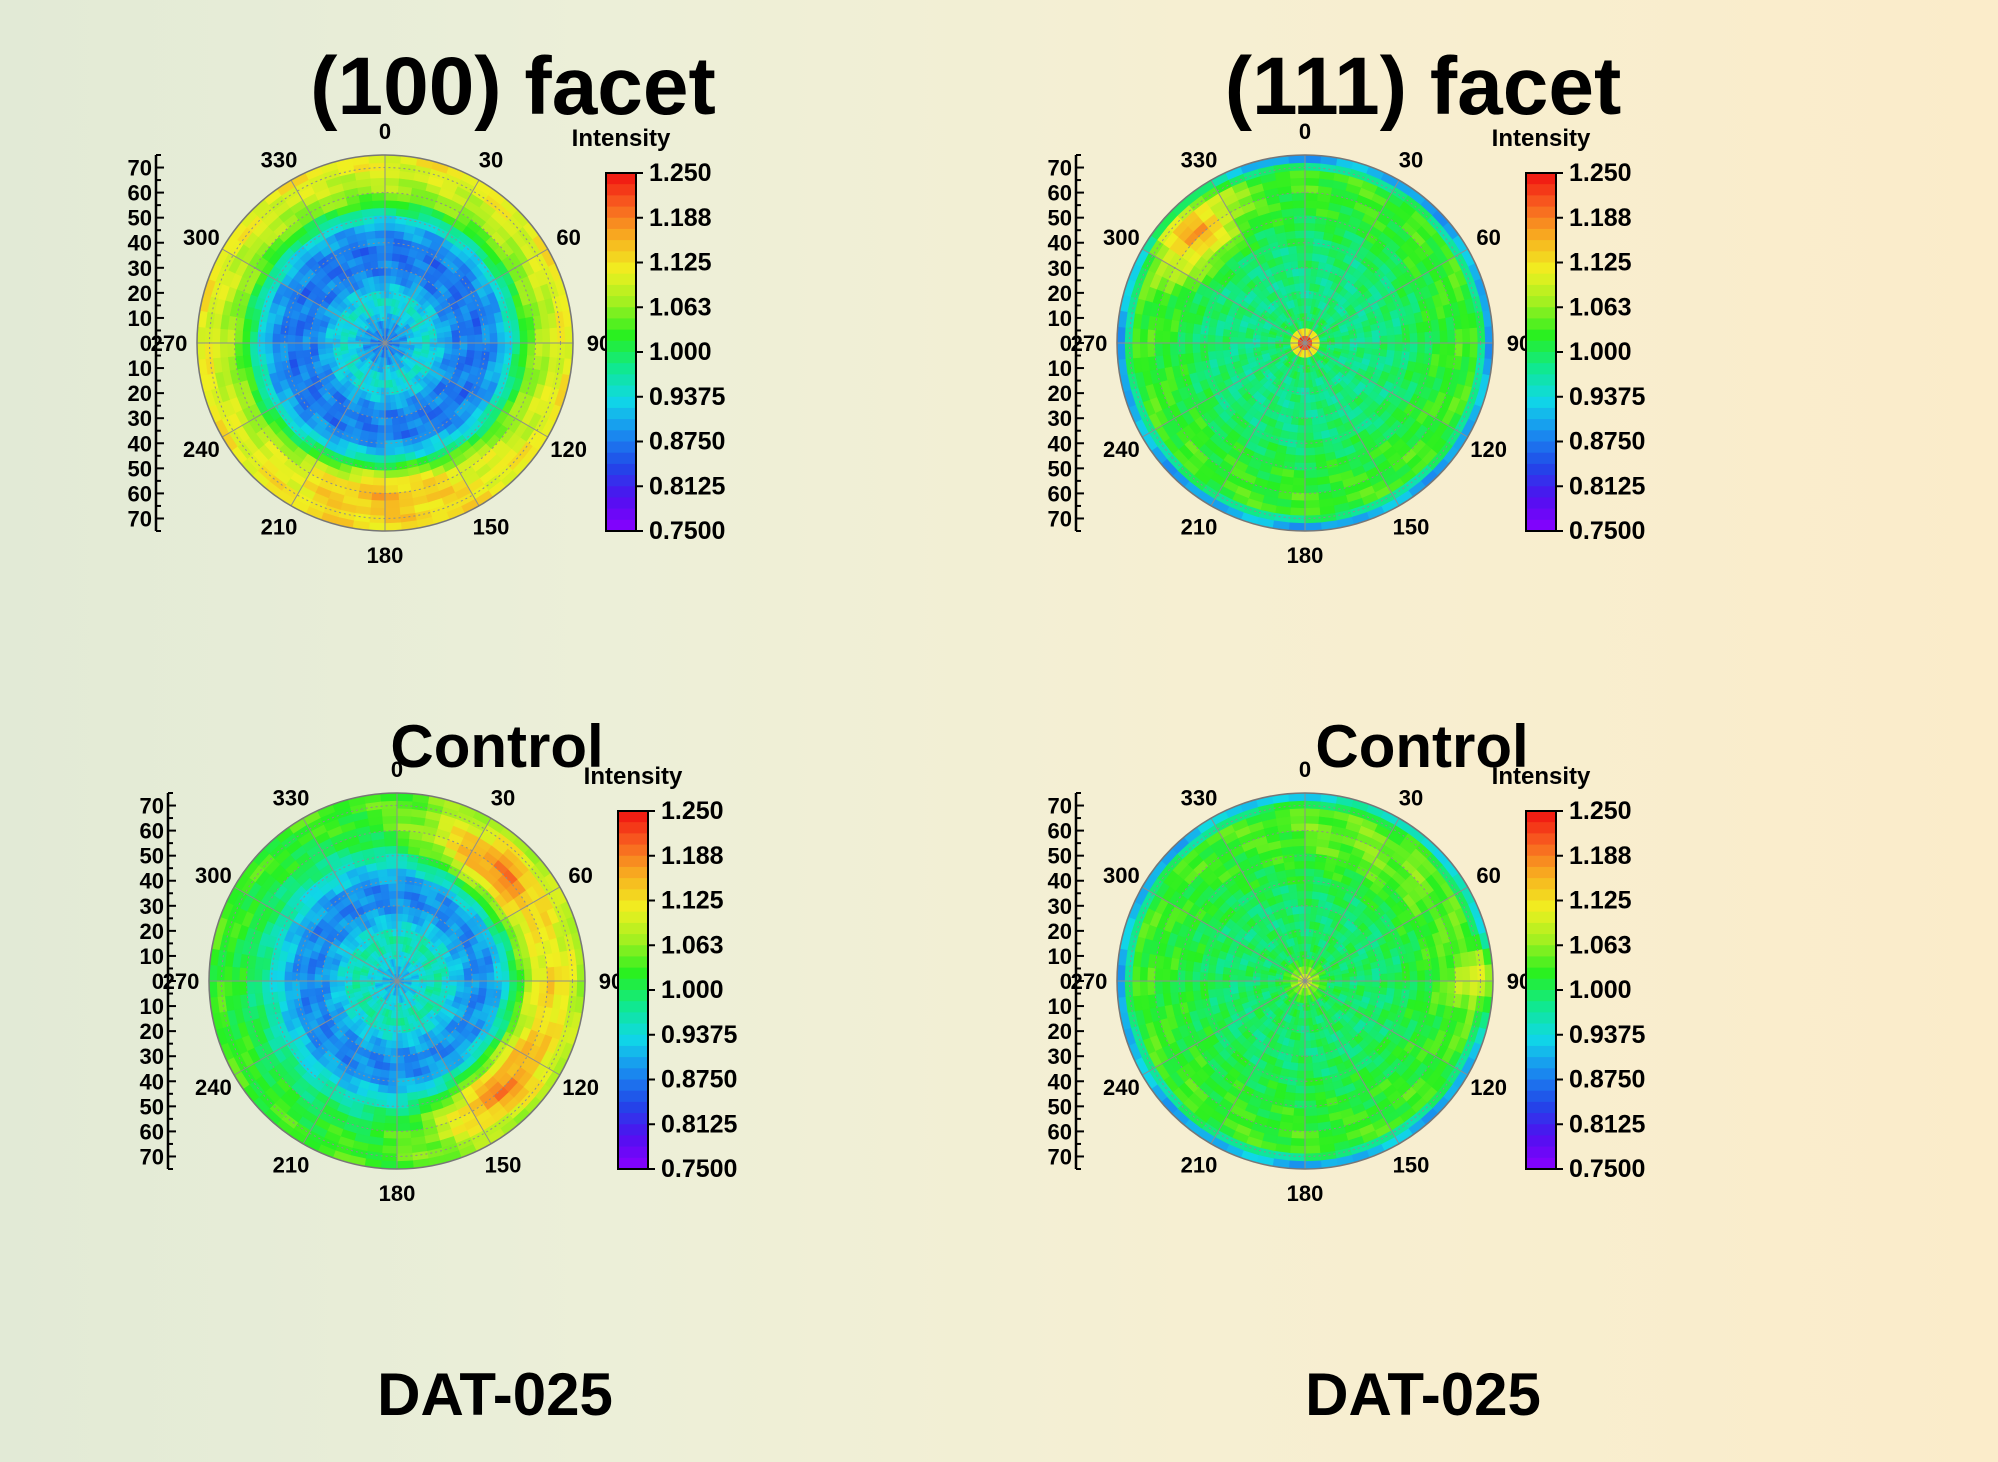  I want to click on radial-tick-label: 40, so click(140, 443).